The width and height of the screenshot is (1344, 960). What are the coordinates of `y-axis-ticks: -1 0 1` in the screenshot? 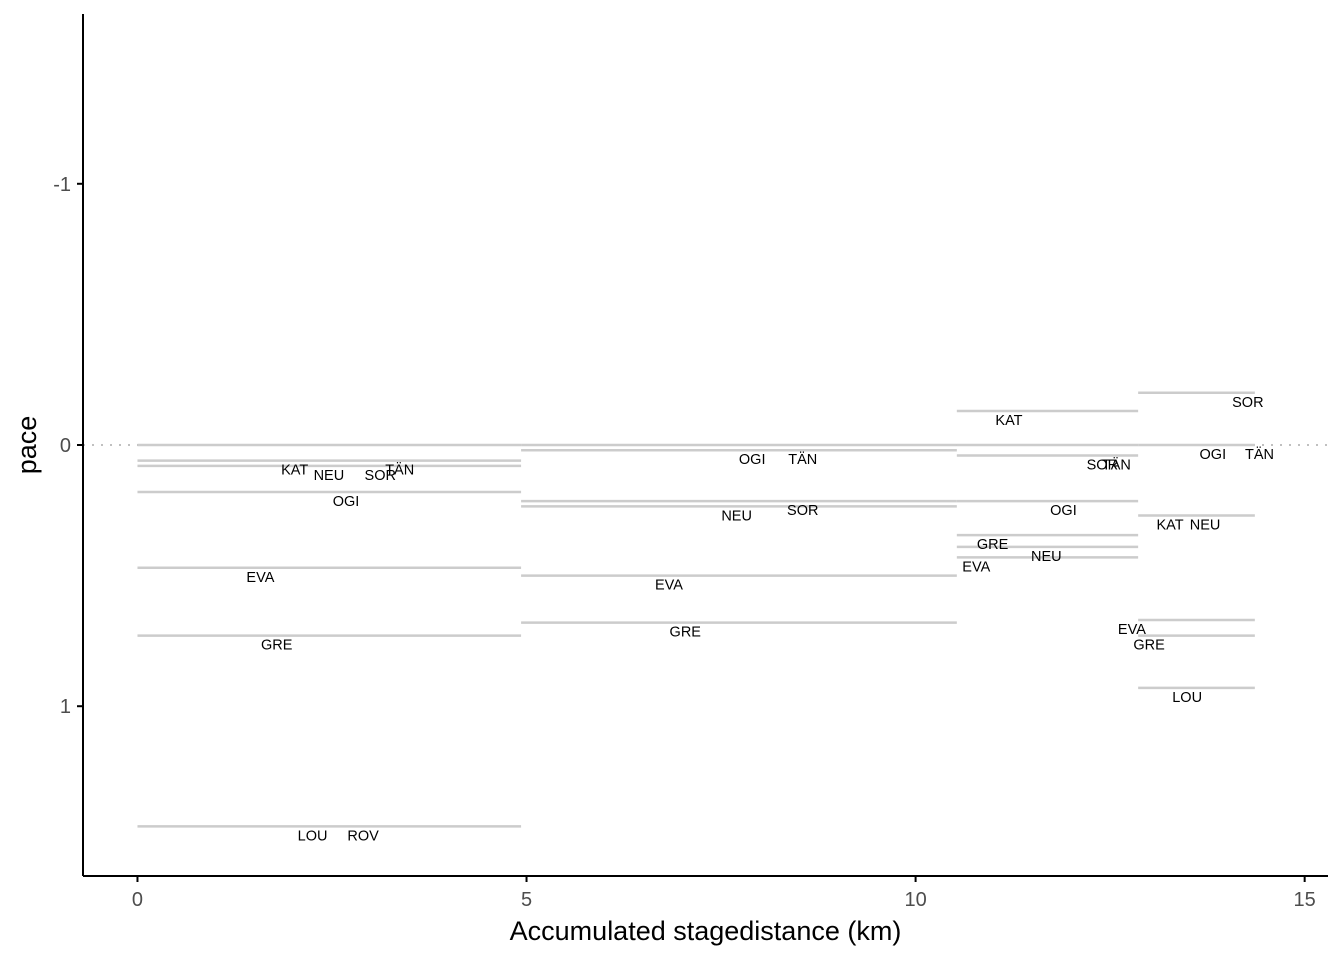 It's located at (68, 446).